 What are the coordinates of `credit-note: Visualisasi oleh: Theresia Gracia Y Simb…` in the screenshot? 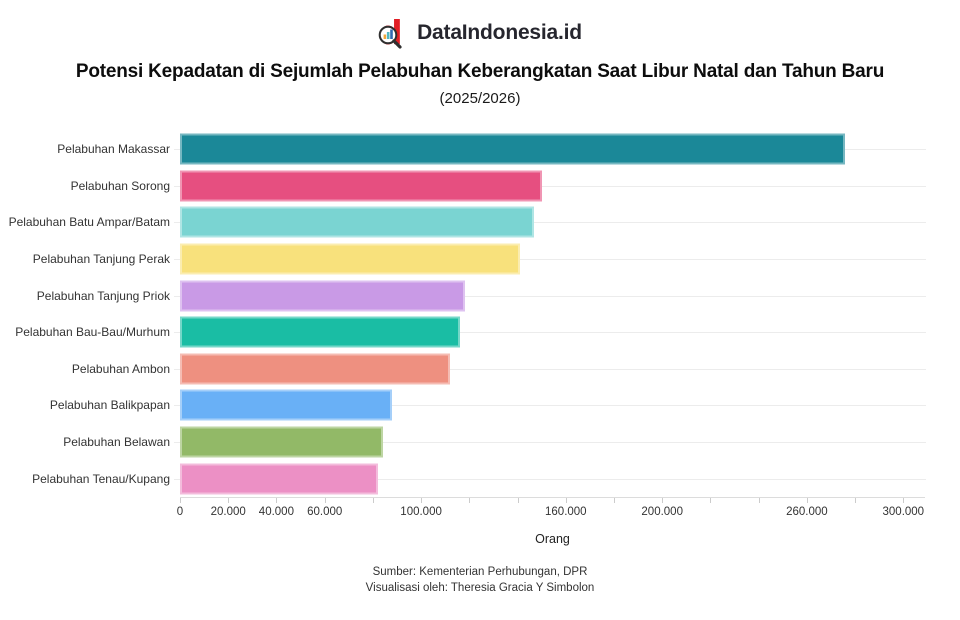 It's located at (480, 588).